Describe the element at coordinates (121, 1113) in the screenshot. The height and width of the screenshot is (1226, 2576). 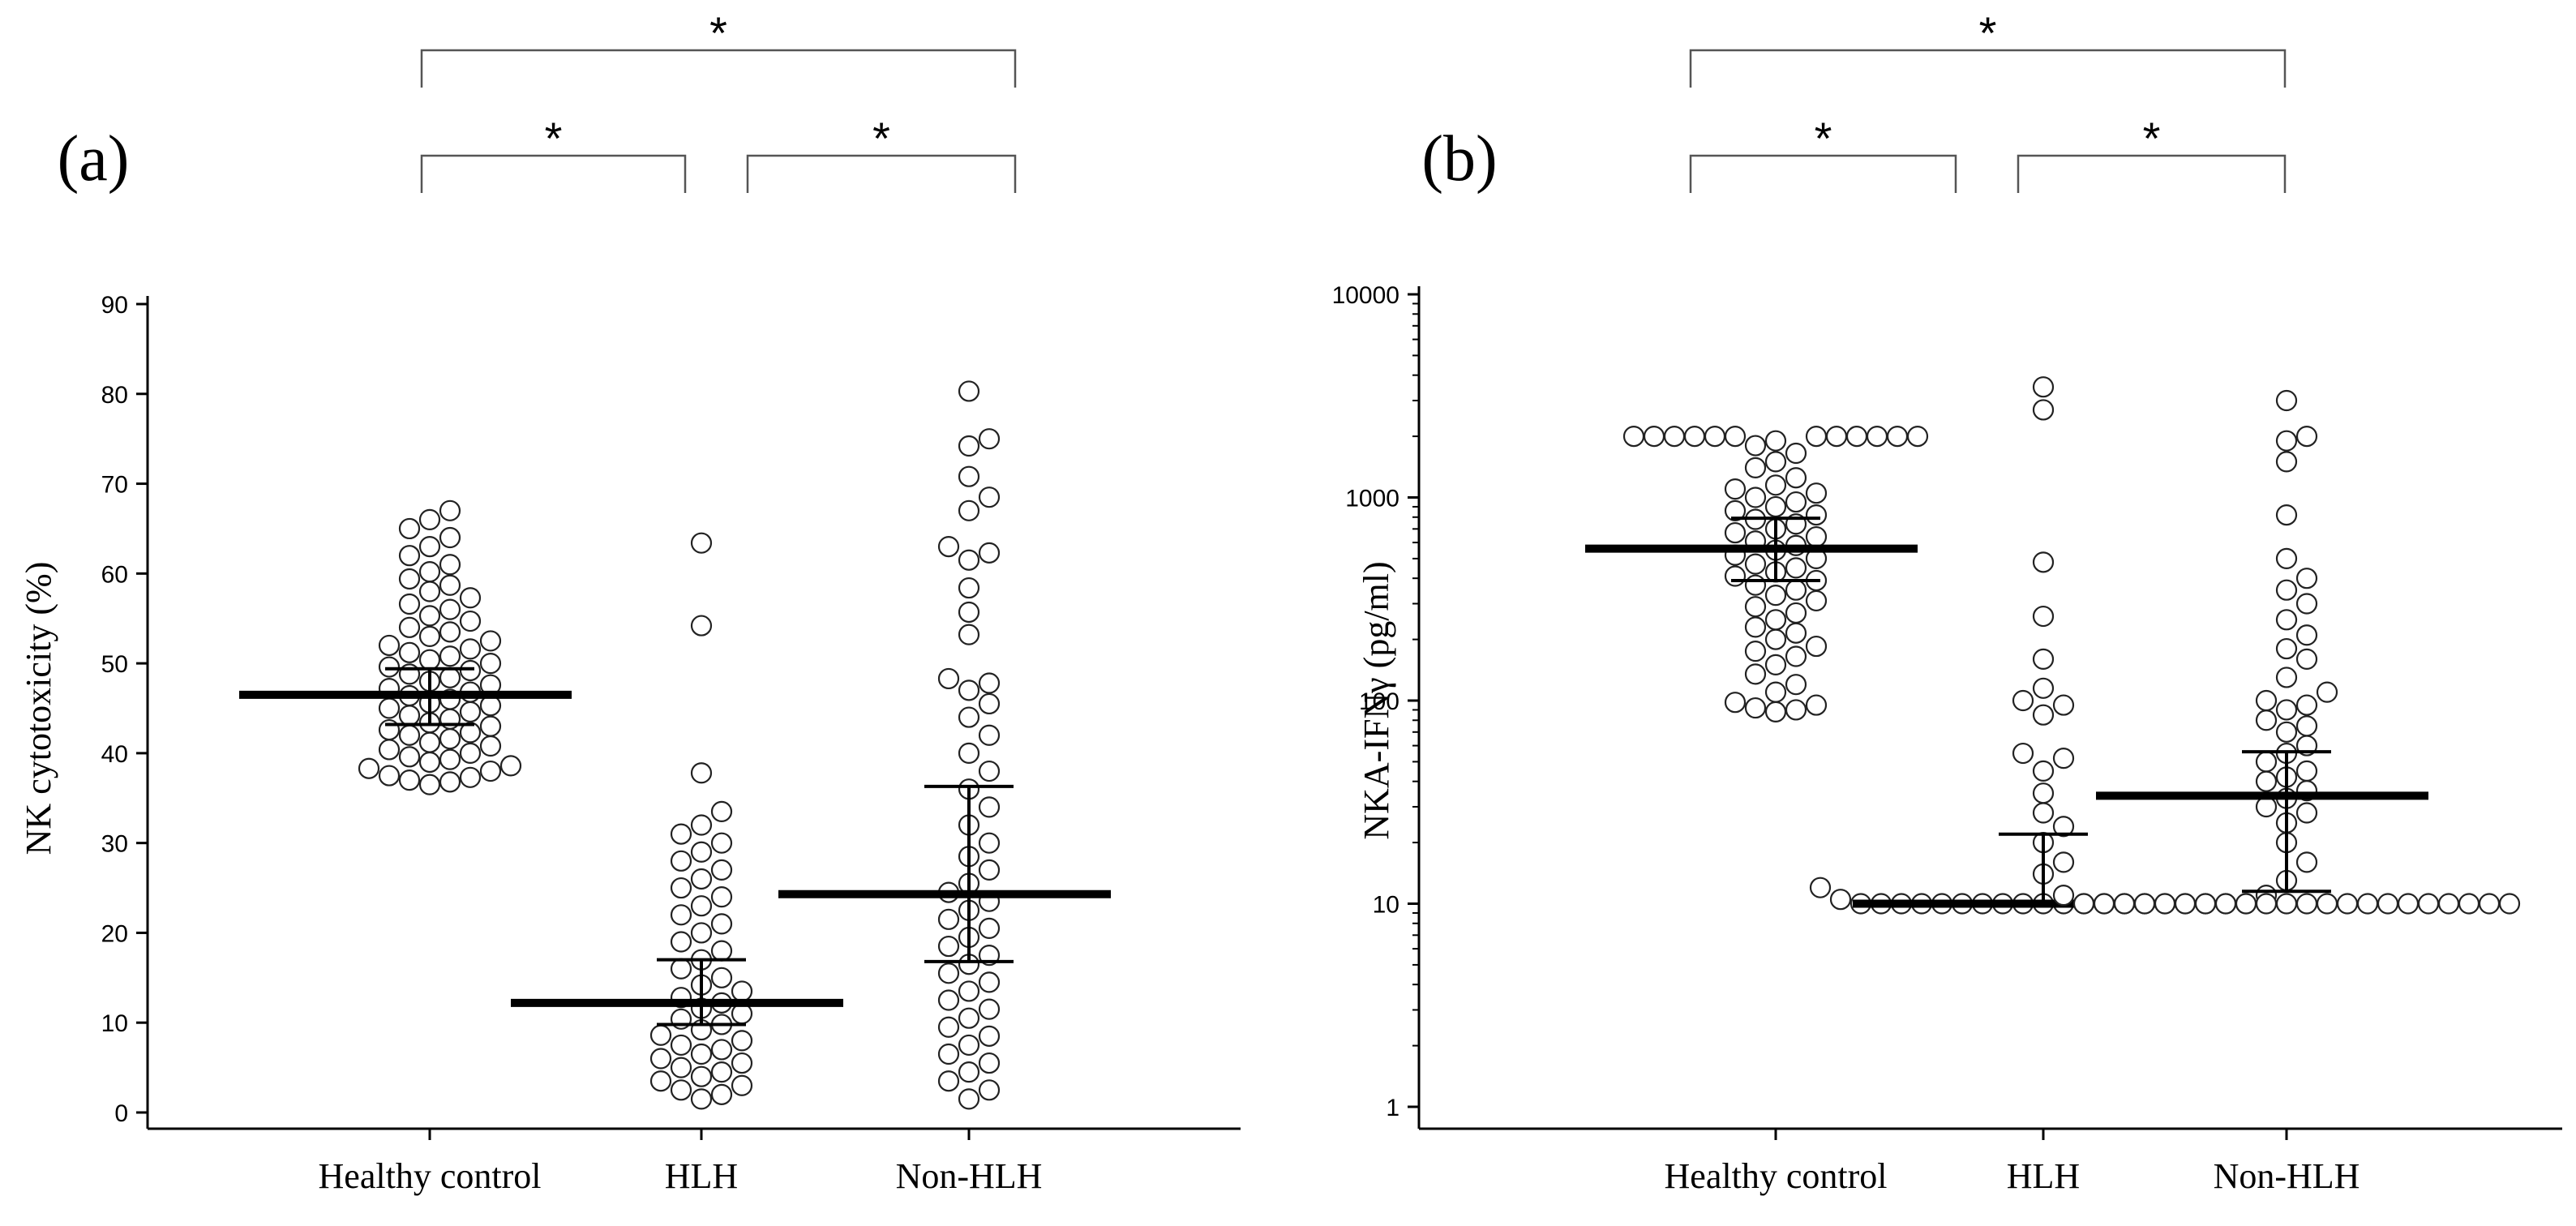
I see `y-tick-label: 0` at that location.